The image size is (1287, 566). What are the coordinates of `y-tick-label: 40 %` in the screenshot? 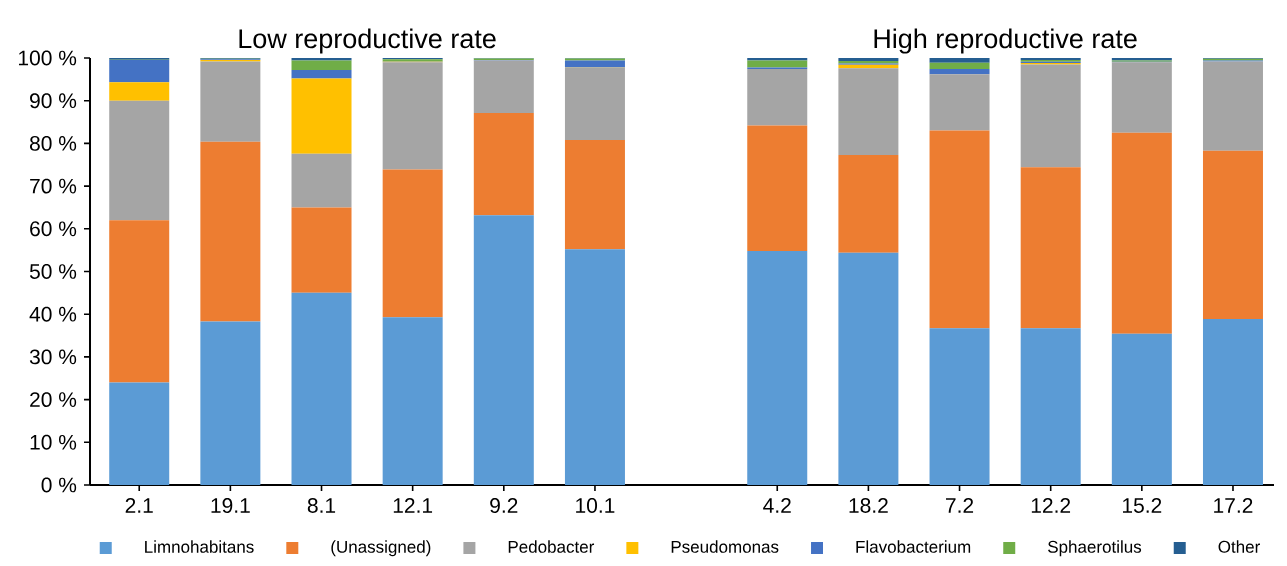 It's located at (53, 314).